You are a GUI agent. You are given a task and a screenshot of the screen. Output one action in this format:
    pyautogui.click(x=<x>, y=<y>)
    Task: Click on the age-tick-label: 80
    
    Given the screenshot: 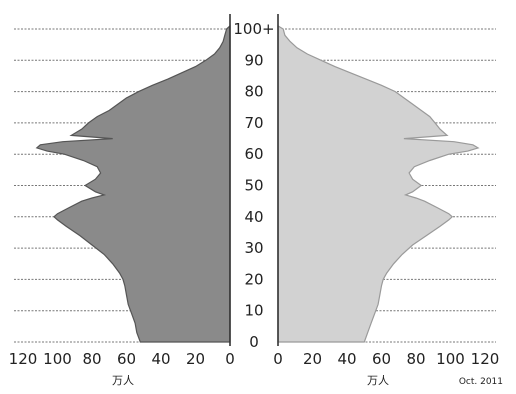 What is the action you would take?
    pyautogui.click(x=253, y=92)
    